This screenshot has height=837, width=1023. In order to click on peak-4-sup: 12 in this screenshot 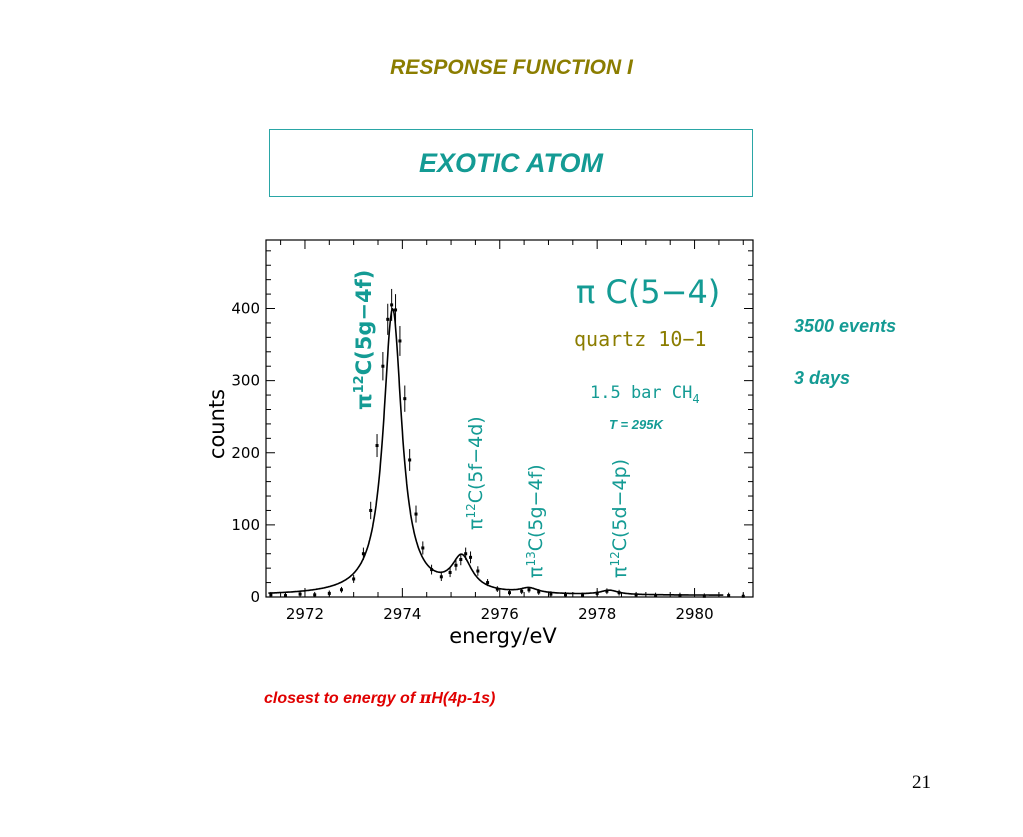, I will do `click(615, 558)`.